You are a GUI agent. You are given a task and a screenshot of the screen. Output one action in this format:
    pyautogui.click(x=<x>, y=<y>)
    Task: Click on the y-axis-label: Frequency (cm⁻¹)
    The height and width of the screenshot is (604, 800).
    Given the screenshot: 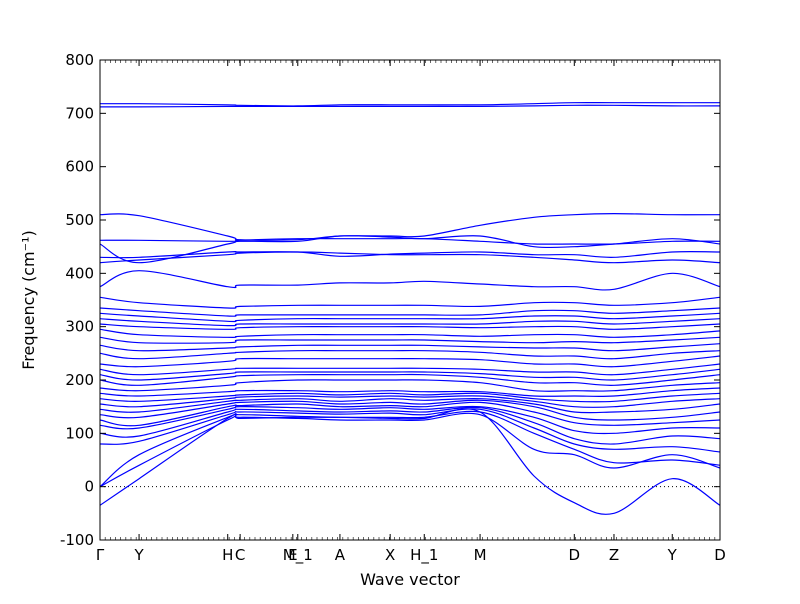 What is the action you would take?
    pyautogui.click(x=28, y=299)
    